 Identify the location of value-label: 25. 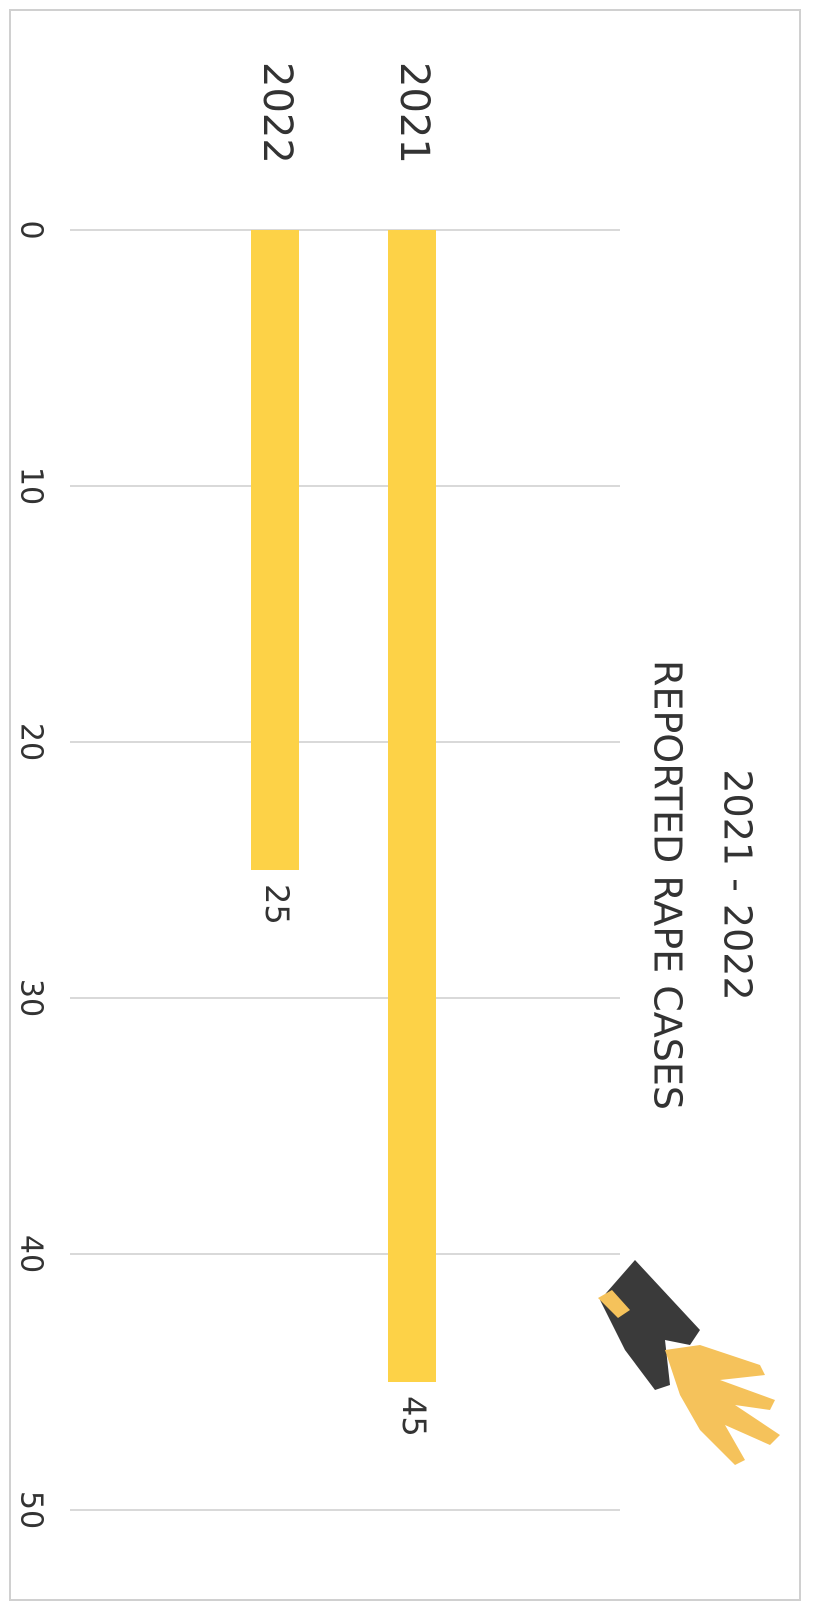
(277, 904).